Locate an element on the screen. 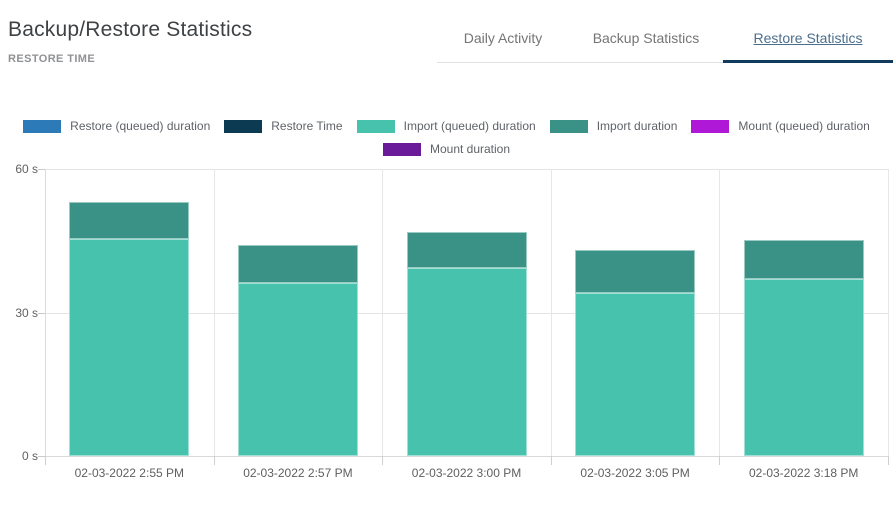  x-axis-label: 02-03-2022 3:00 PM is located at coordinates (466, 473).